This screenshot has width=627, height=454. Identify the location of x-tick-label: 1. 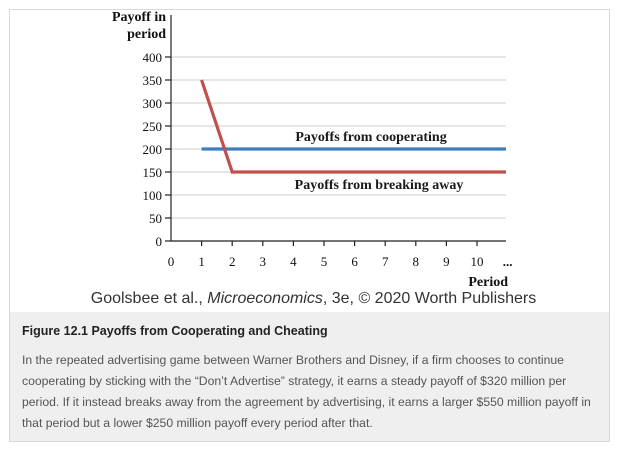
(201, 261).